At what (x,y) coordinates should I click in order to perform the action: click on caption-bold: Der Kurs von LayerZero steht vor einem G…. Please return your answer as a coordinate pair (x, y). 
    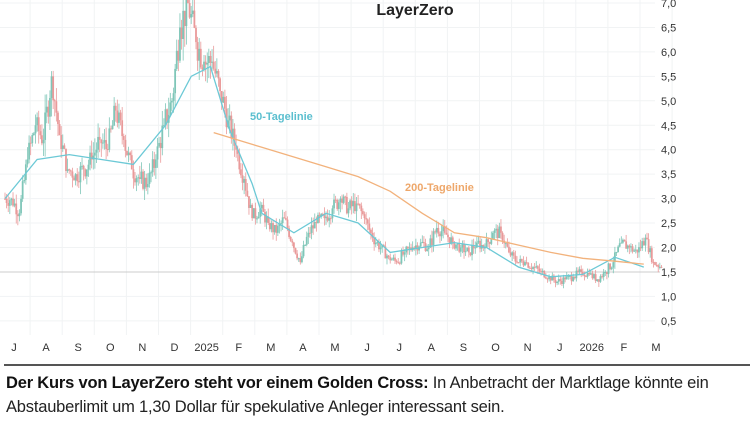
    Looking at the image, I should click on (217, 383).